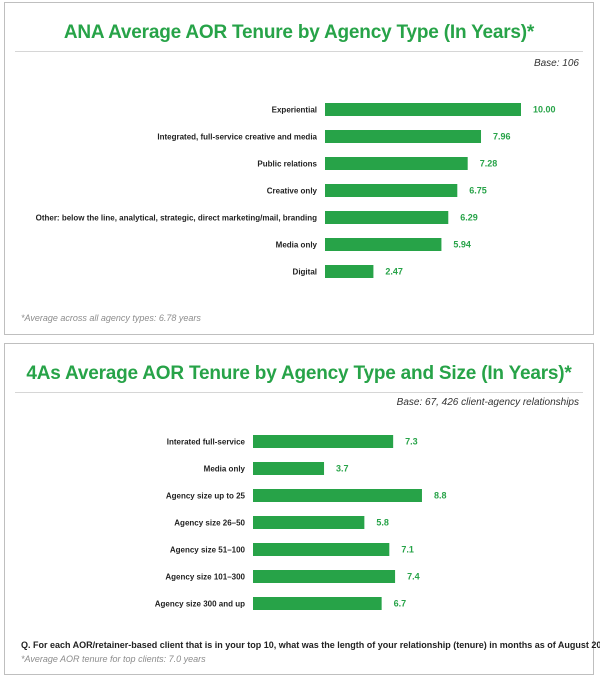 This screenshot has height=678, width=600. Describe the element at coordinates (287, 164) in the screenshot. I see `category-label: Public relations` at that location.